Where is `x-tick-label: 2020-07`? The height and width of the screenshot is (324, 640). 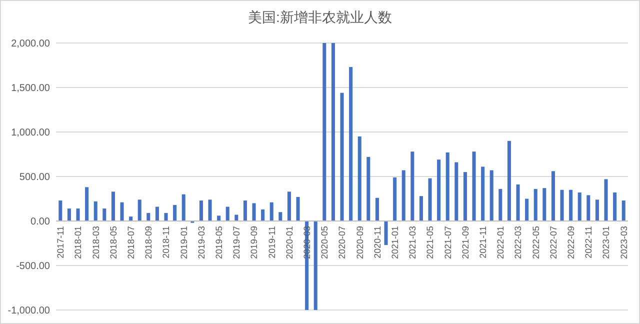
x-tick-label: 2020-07 is located at coordinates (342, 243).